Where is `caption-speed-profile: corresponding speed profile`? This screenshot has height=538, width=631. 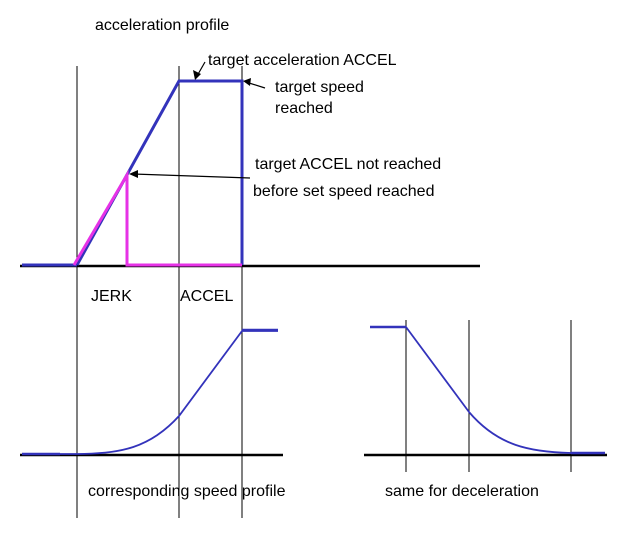 caption-speed-profile: corresponding speed profile is located at coordinates (187, 491).